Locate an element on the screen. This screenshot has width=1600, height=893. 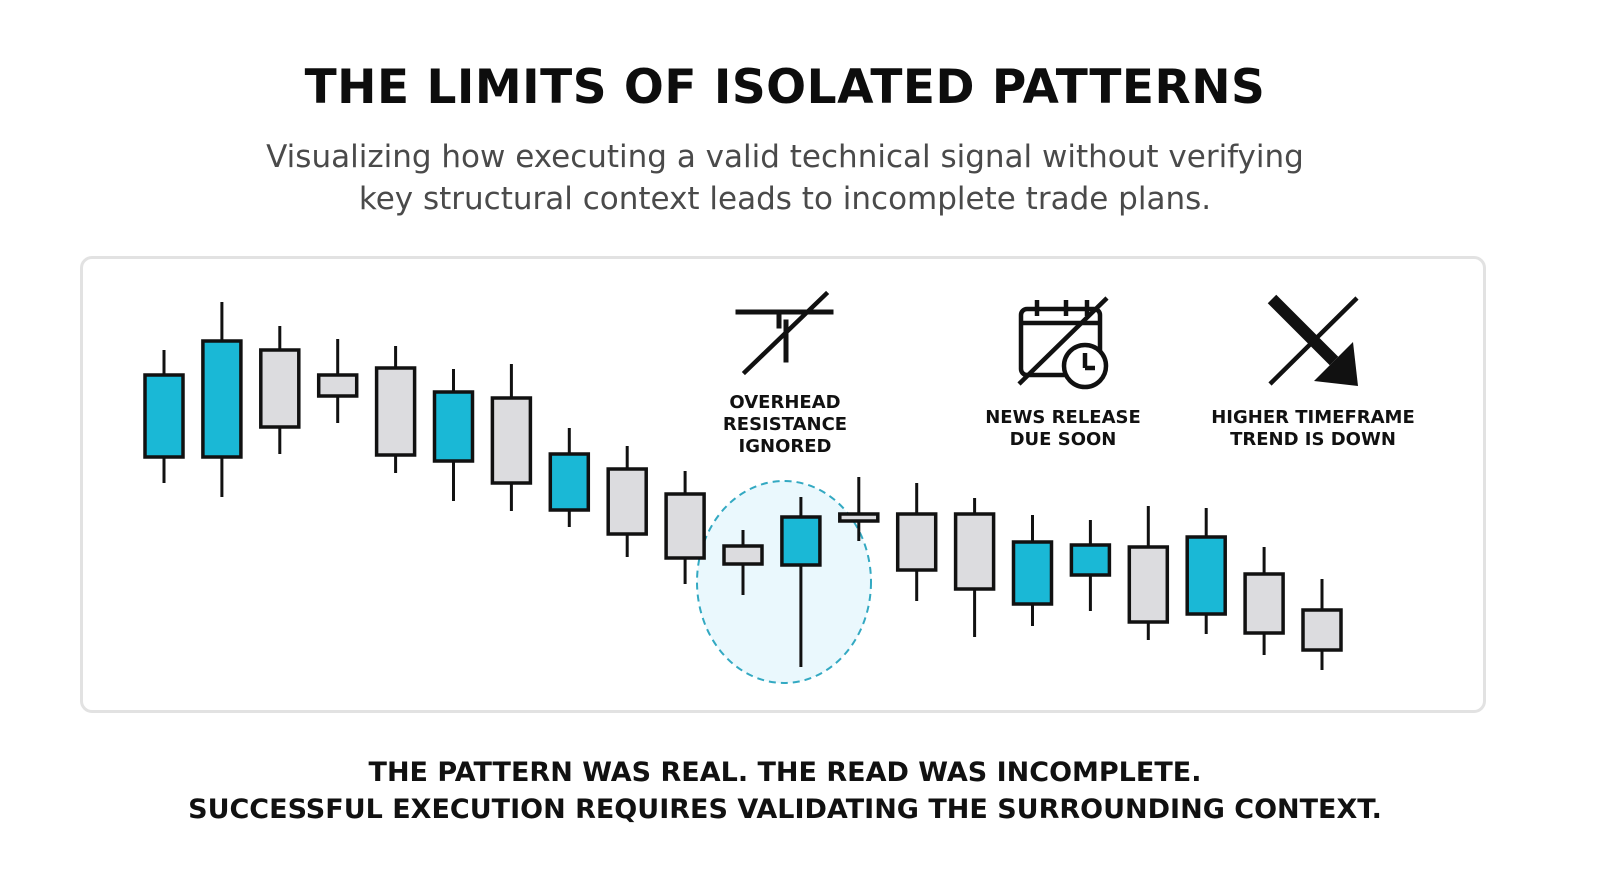
context-label-trend: HIGHER TIMEFRAME TREND IS DOWN is located at coordinates (1313, 429).